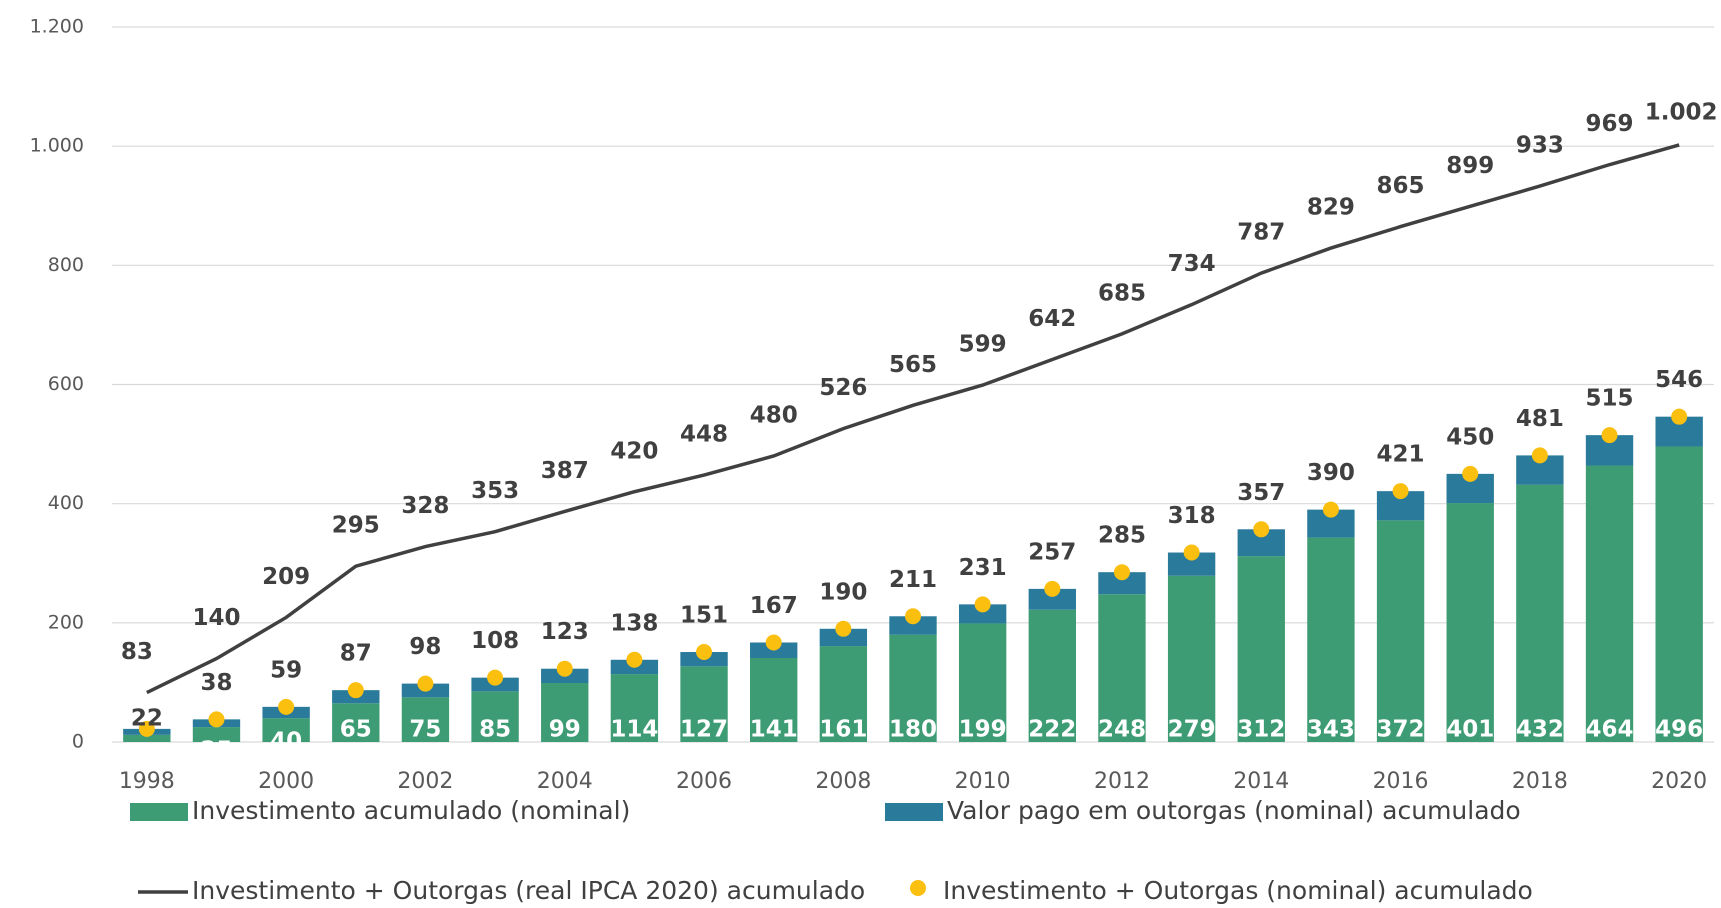  What do you see at coordinates (914, 812) in the screenshot?
I see `legend-swatch` at bounding box center [914, 812].